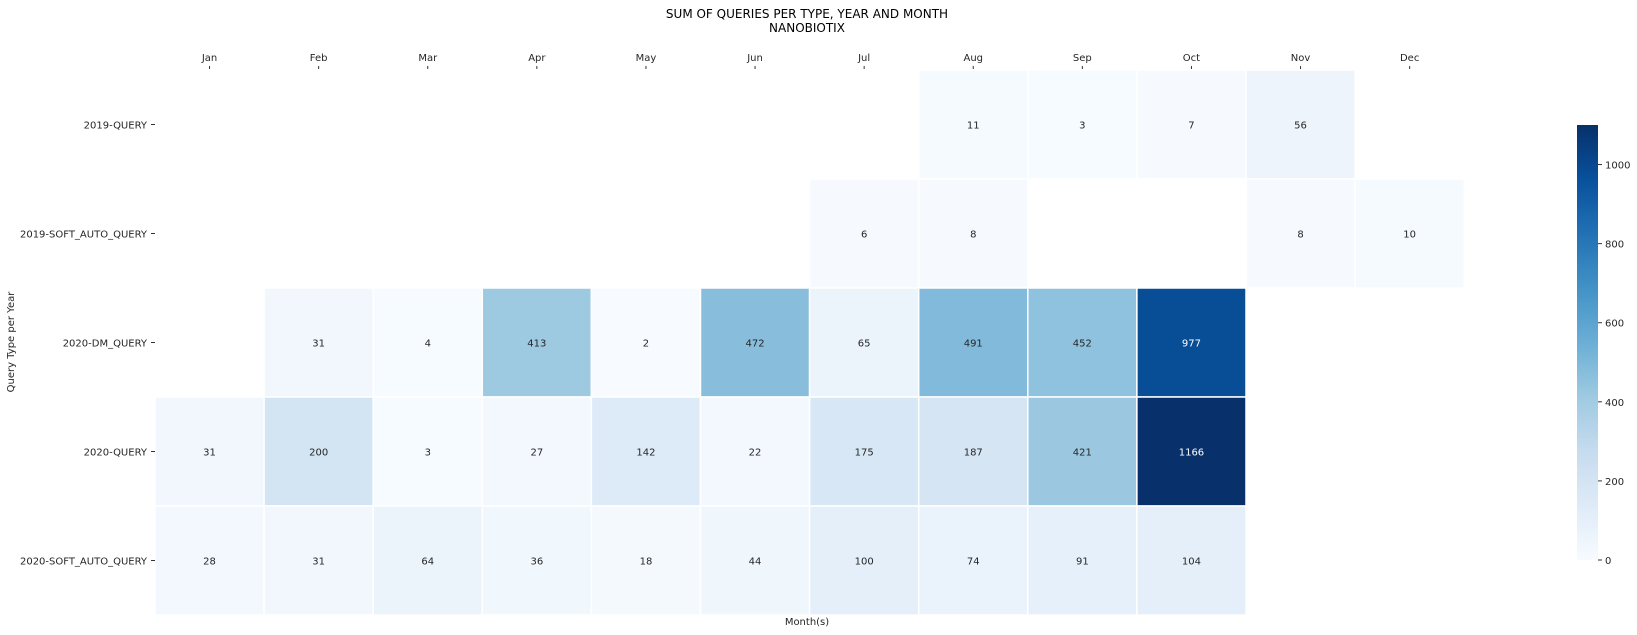  Describe the element at coordinates (1191, 58) in the screenshot. I see `x-tick-label: Oct` at that location.